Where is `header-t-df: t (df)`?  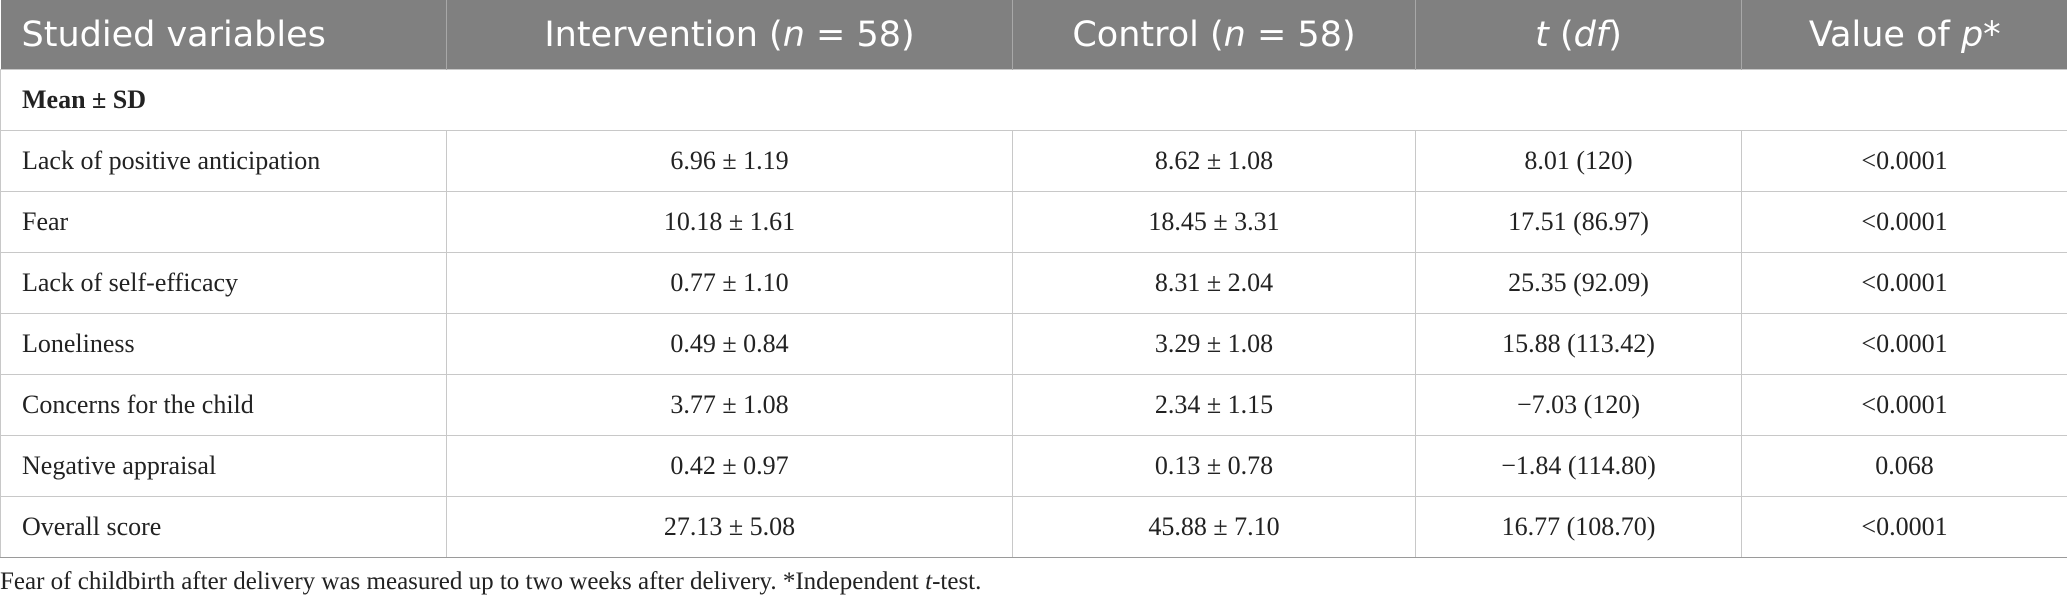
header-t-df: t (df) is located at coordinates (1578, 35).